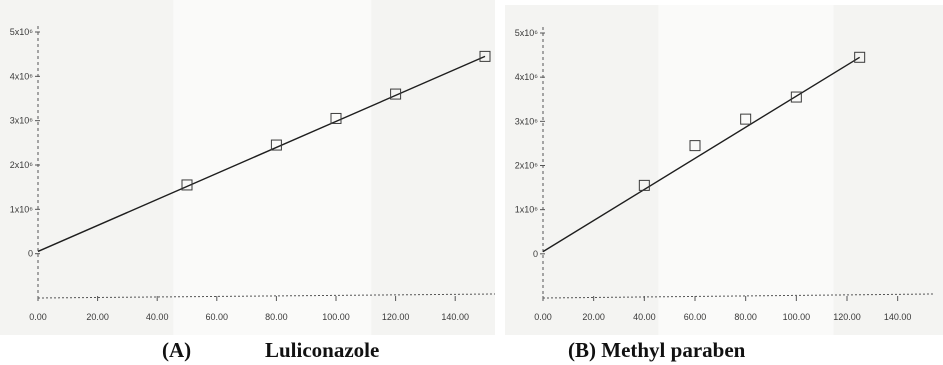 This screenshot has height=365, width=943. I want to click on caption-b: (B) Methyl paraben, so click(657, 350).